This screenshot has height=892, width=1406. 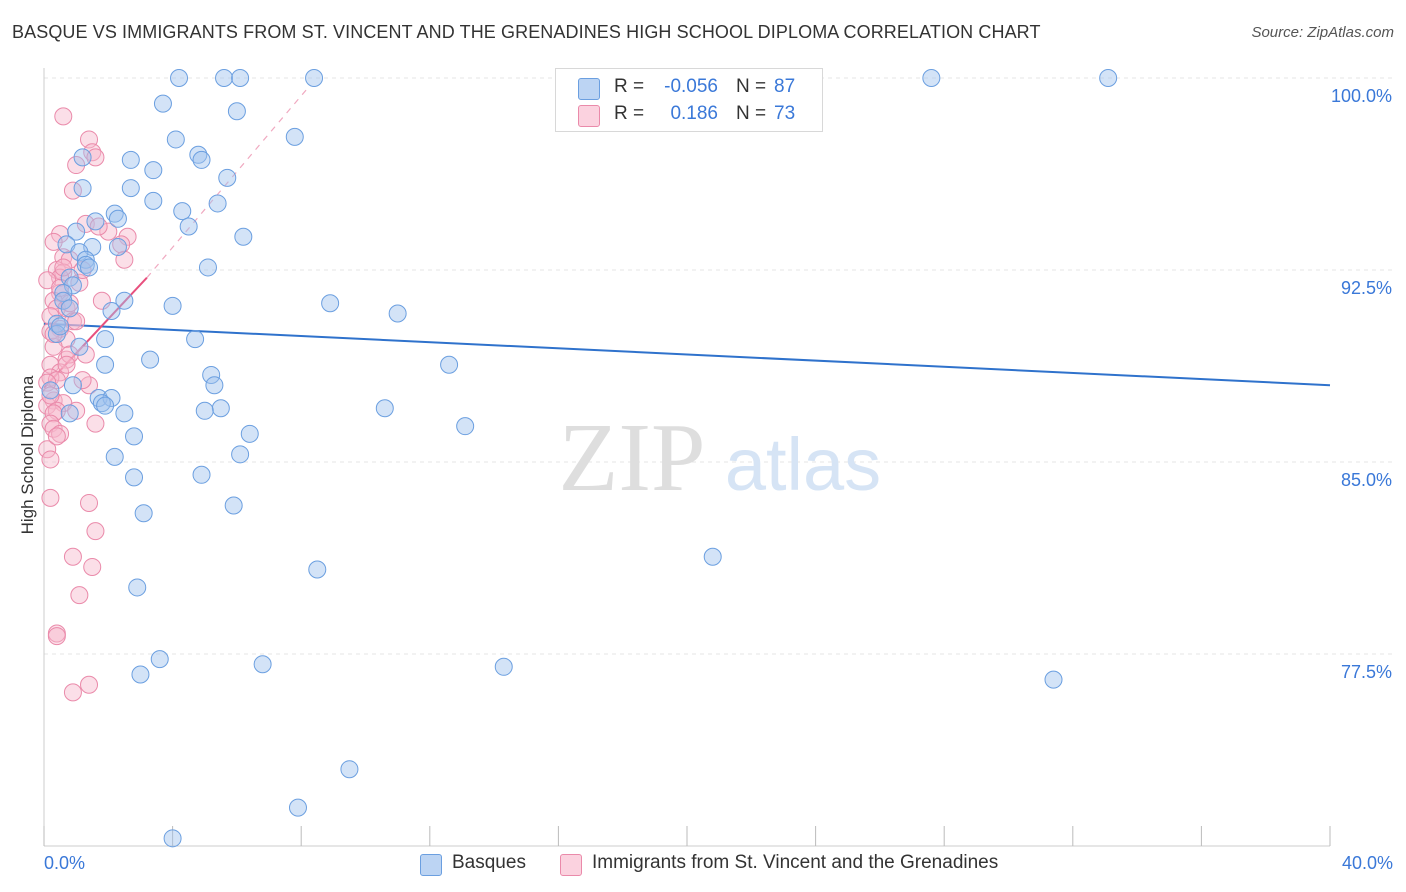 I want to click on legend-row-immigrants: R = 0.186 N = 73, so click(x=689, y=115).